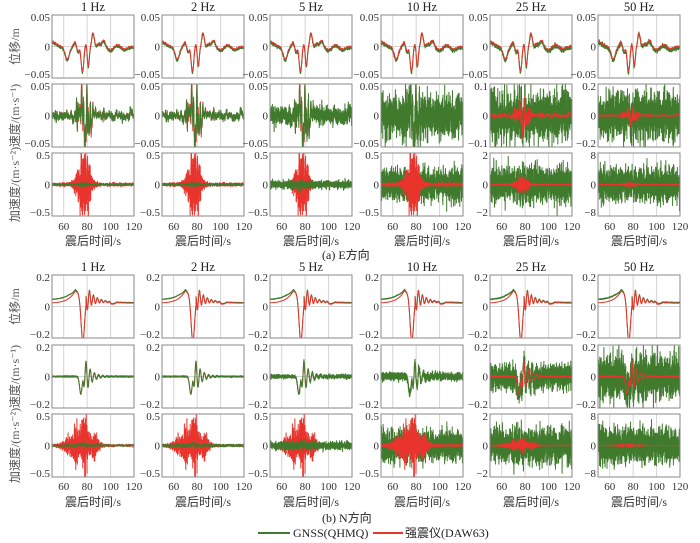  Describe the element at coordinates (14, 376) in the screenshot. I see `y-axis-label: 速度/(m·s⁻¹)` at that location.